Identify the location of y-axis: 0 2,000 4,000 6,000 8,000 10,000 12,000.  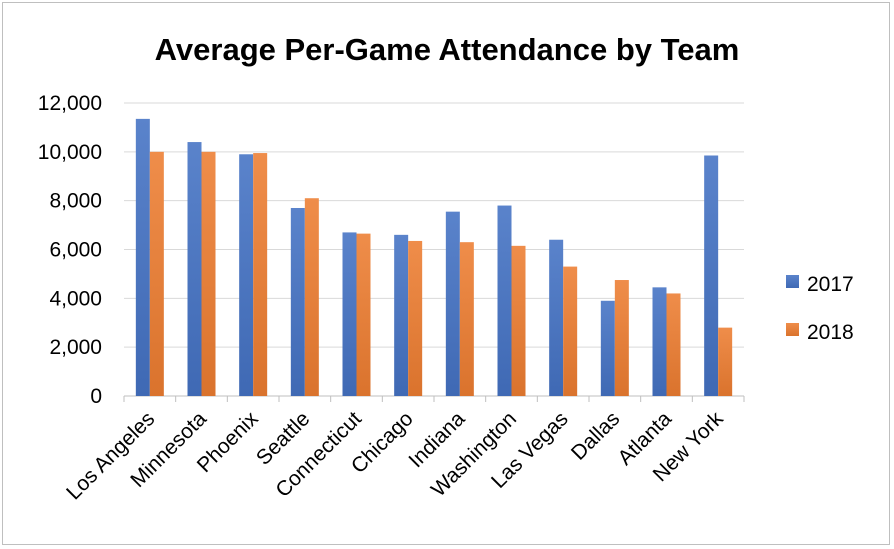
(70, 250).